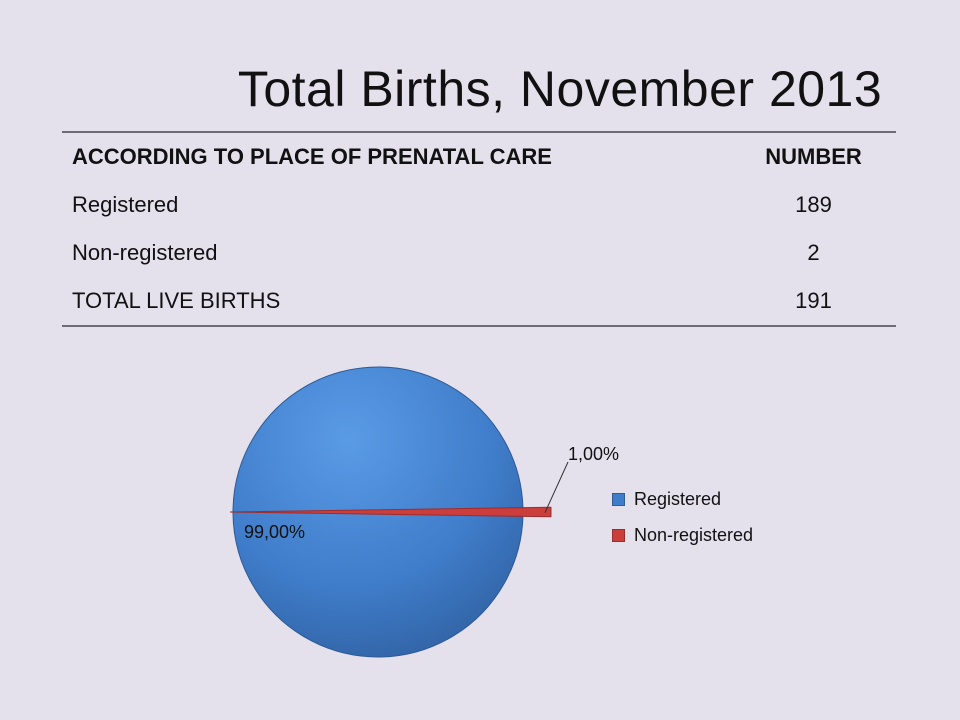 This screenshot has width=960, height=720. I want to click on data-label-registered: 99,00%, so click(274, 532).